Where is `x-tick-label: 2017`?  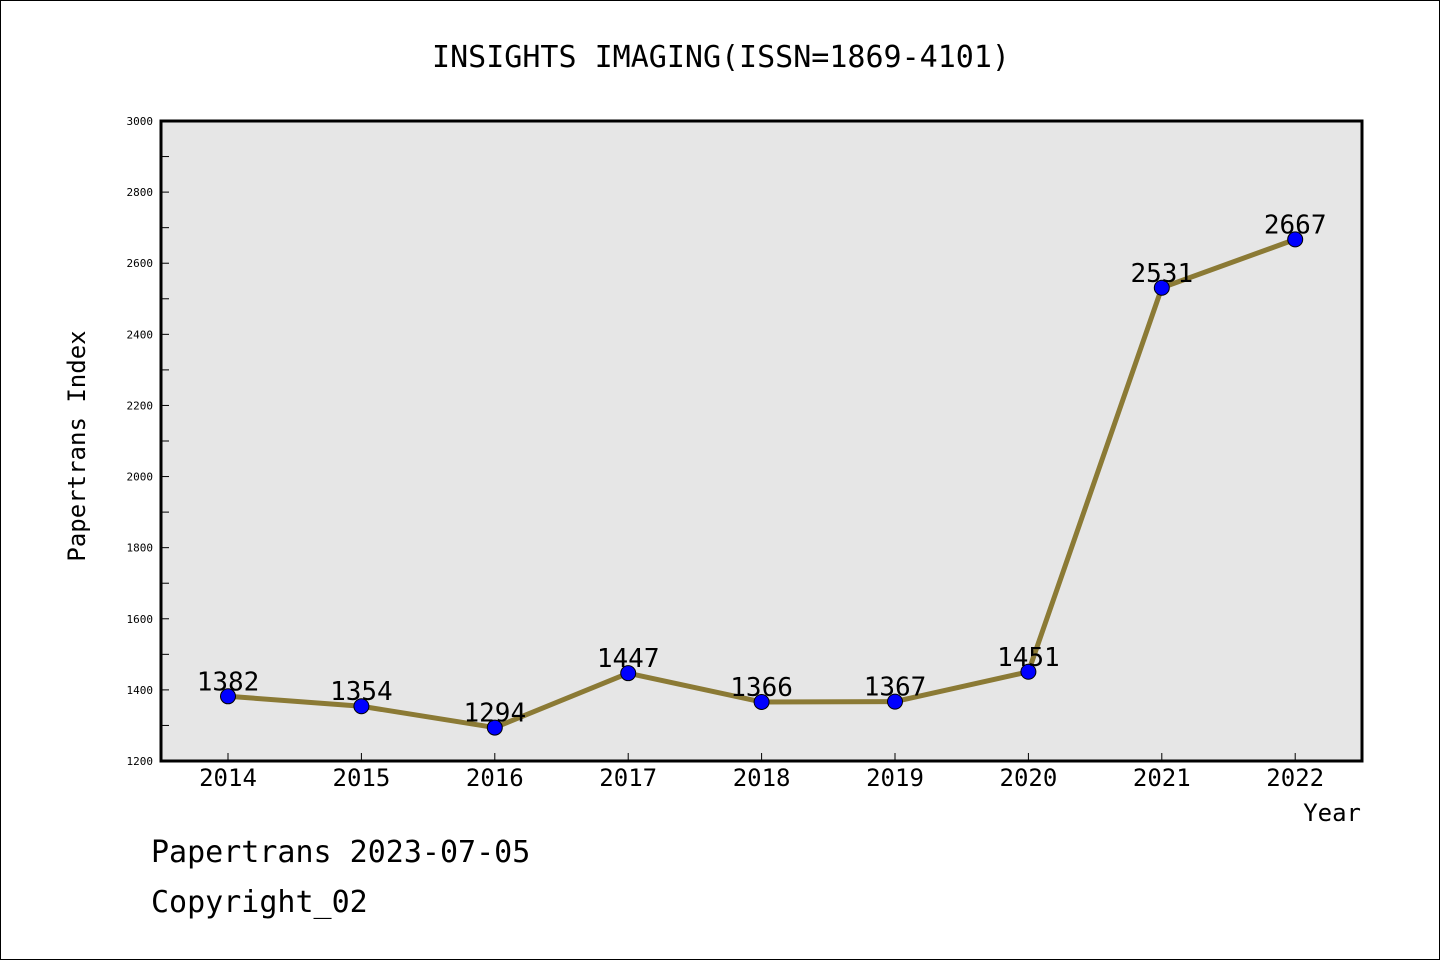 x-tick-label: 2017 is located at coordinates (628, 778).